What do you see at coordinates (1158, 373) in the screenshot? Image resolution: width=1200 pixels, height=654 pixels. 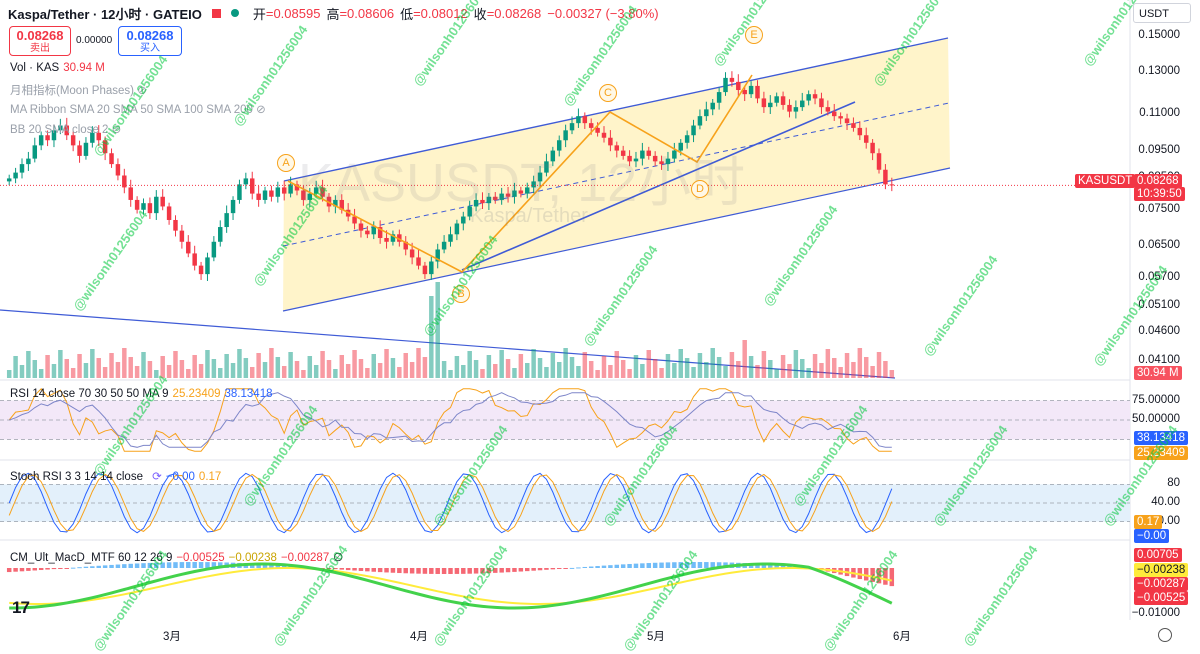 I see `volume-tag: 30.94 M` at bounding box center [1158, 373].